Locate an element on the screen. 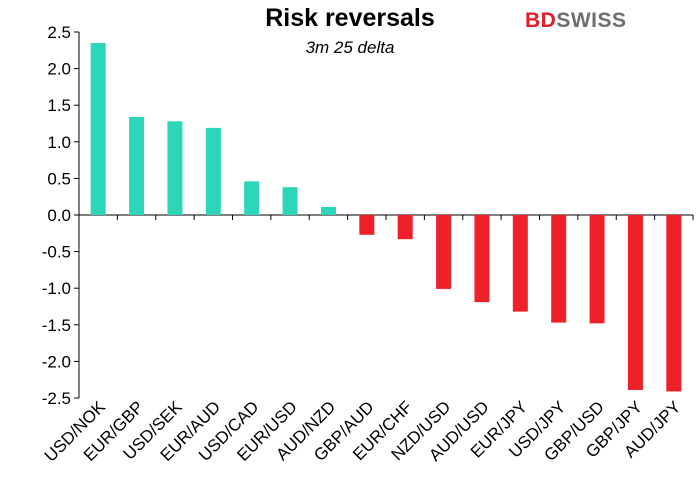 The image size is (700, 499). logo-bd-text: BD is located at coordinates (541, 20).